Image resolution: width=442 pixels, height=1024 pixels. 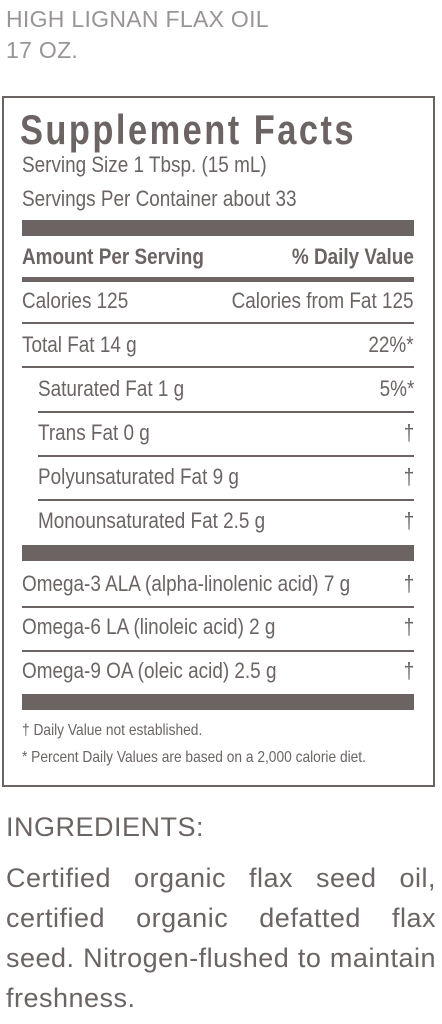 What do you see at coordinates (137, 35) in the screenshot?
I see `product-name: HIGH LIGNAN FLAX OIL 17 OZ.` at bounding box center [137, 35].